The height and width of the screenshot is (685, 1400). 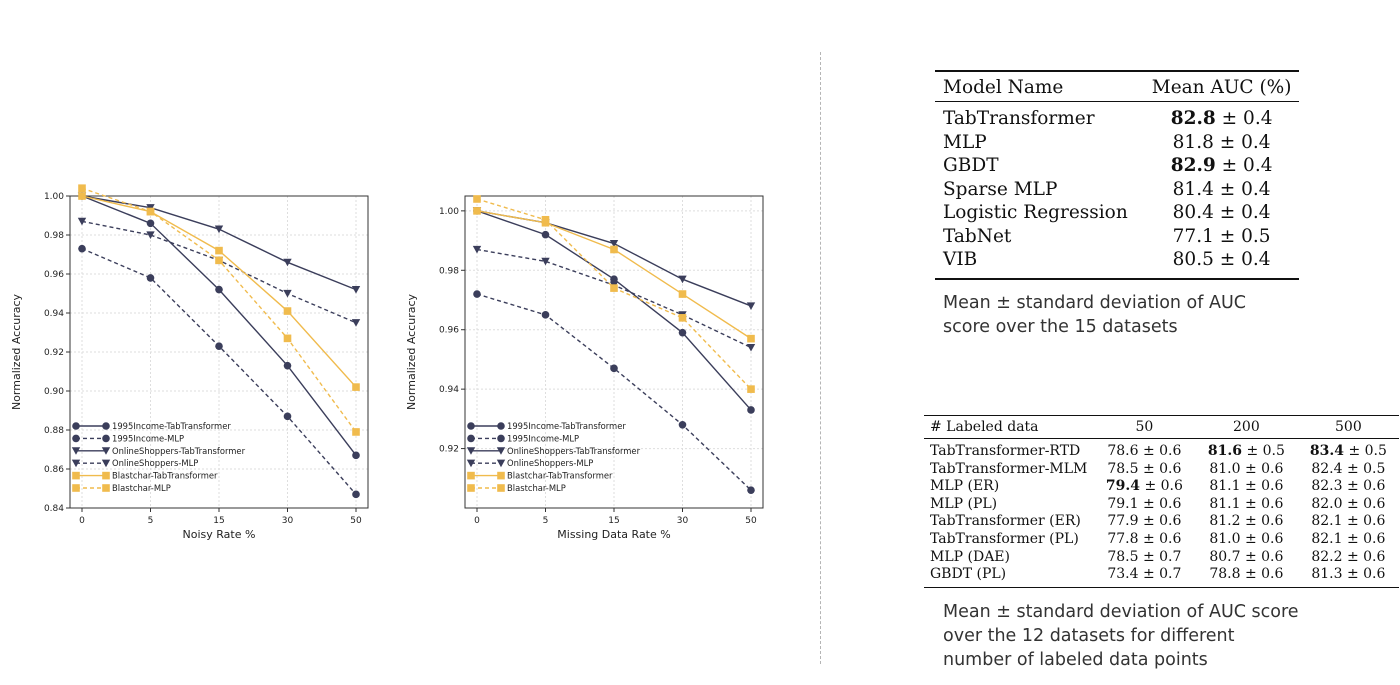 I want to click on score-cell: 82.1 ± 0.6, so click(x=1348, y=540).